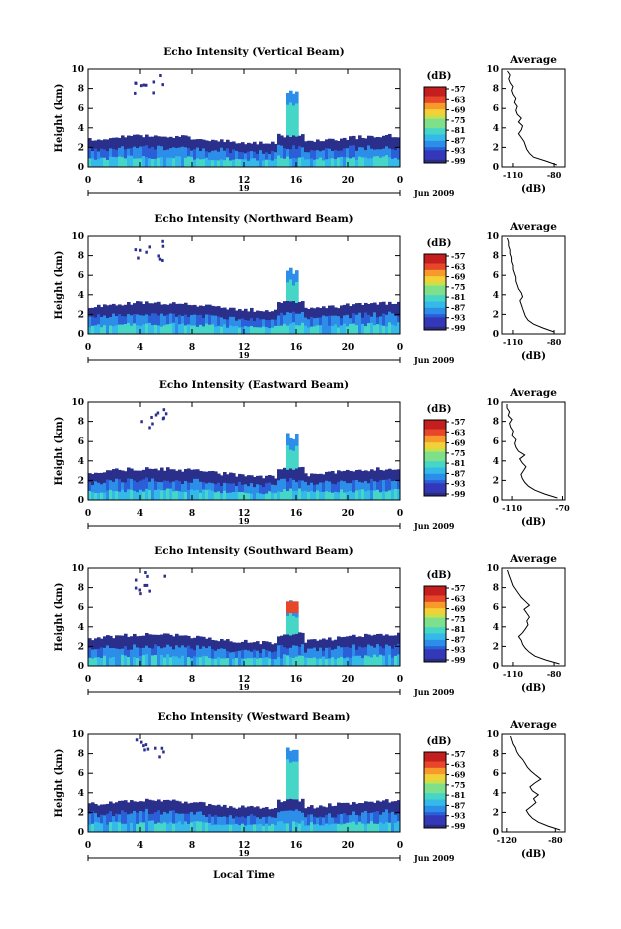 The width and height of the screenshot is (621, 929). Describe the element at coordinates (244, 875) in the screenshot. I see `x-axis-label: Local Time` at that location.